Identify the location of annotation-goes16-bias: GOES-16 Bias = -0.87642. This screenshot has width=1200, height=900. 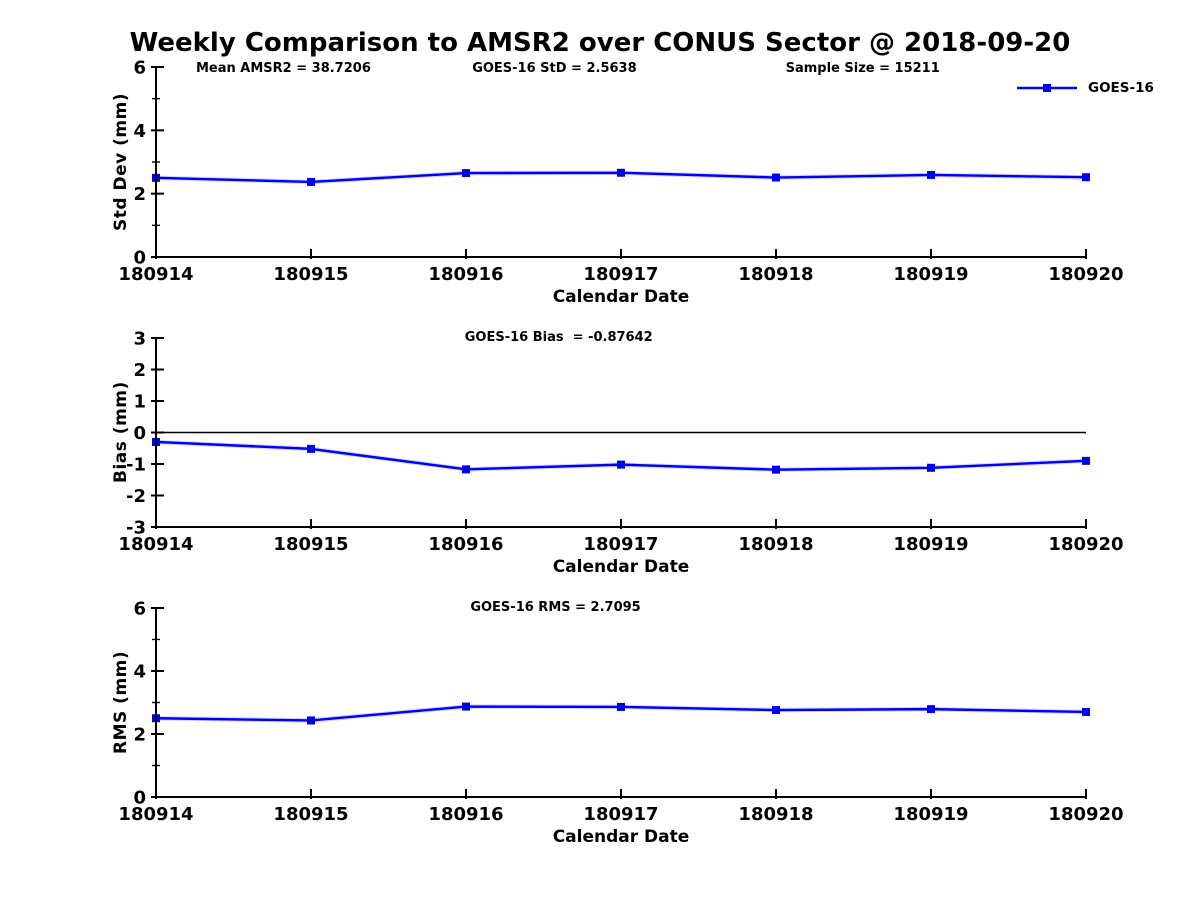
(558, 337).